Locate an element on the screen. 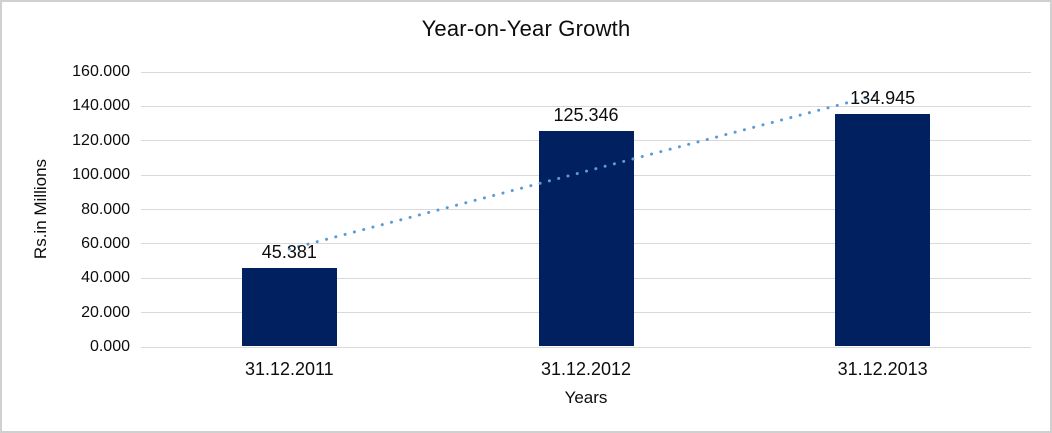  x-tick-label: 31.12.2011 is located at coordinates (289, 369).